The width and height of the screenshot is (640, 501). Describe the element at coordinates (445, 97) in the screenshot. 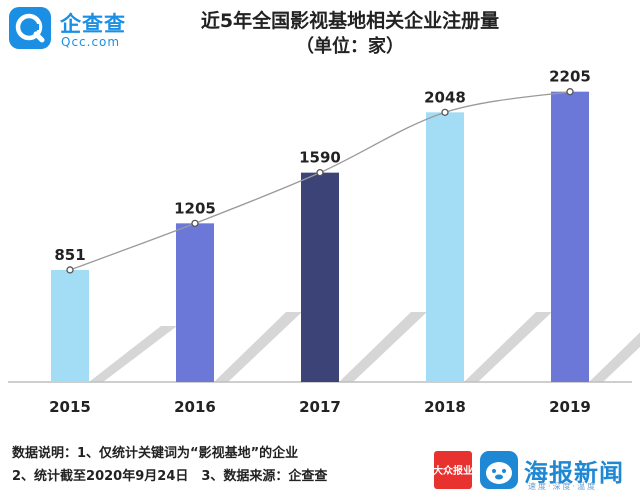

I see `value-label-2018: 2048` at that location.